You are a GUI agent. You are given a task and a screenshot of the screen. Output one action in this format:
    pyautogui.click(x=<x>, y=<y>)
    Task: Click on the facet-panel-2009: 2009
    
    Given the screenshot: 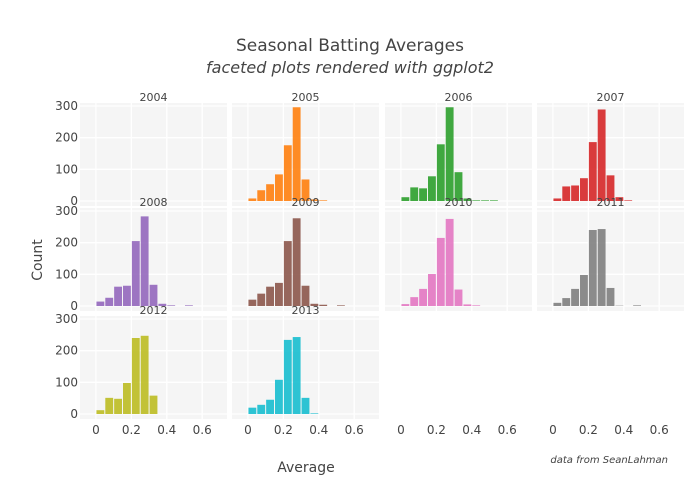 What is the action you would take?
    pyautogui.click(x=305, y=253)
    